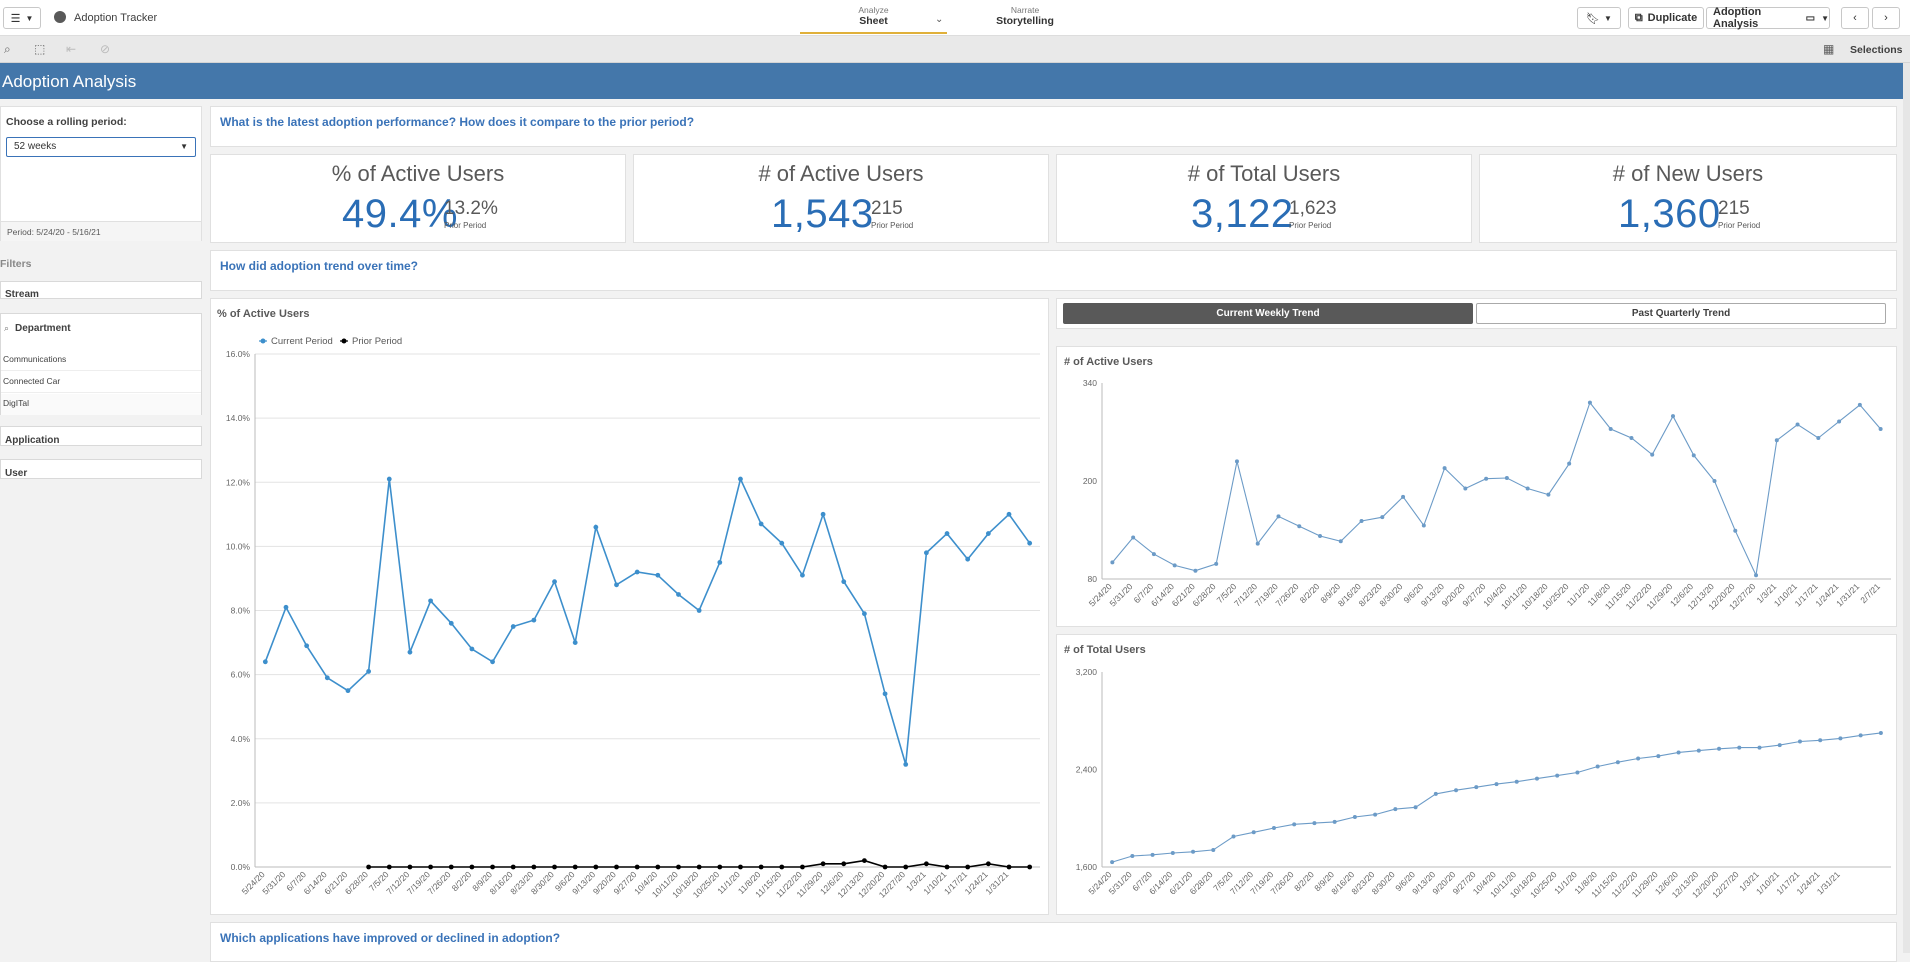 The width and height of the screenshot is (1910, 962). Describe the element at coordinates (101, 360) in the screenshot. I see `department-item: Communications` at that location.